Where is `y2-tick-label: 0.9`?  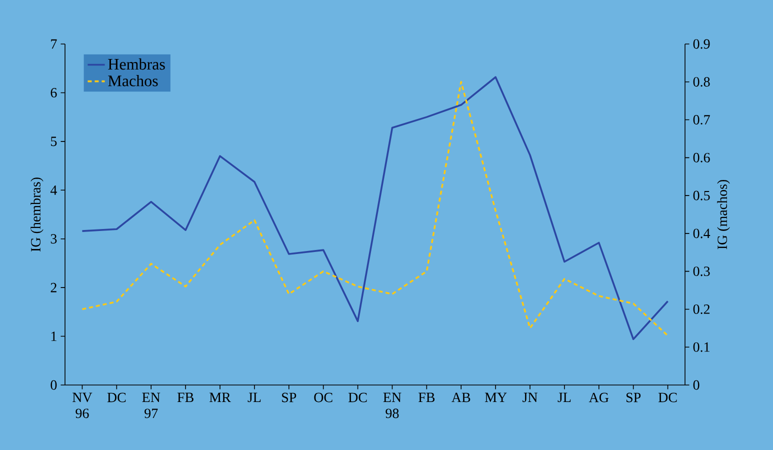
y2-tick-label: 0.9 is located at coordinates (701, 44).